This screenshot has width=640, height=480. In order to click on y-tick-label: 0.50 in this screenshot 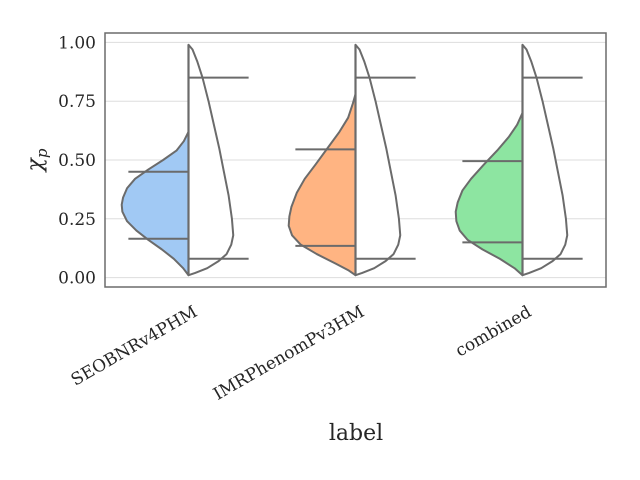, I will do `click(77, 161)`.